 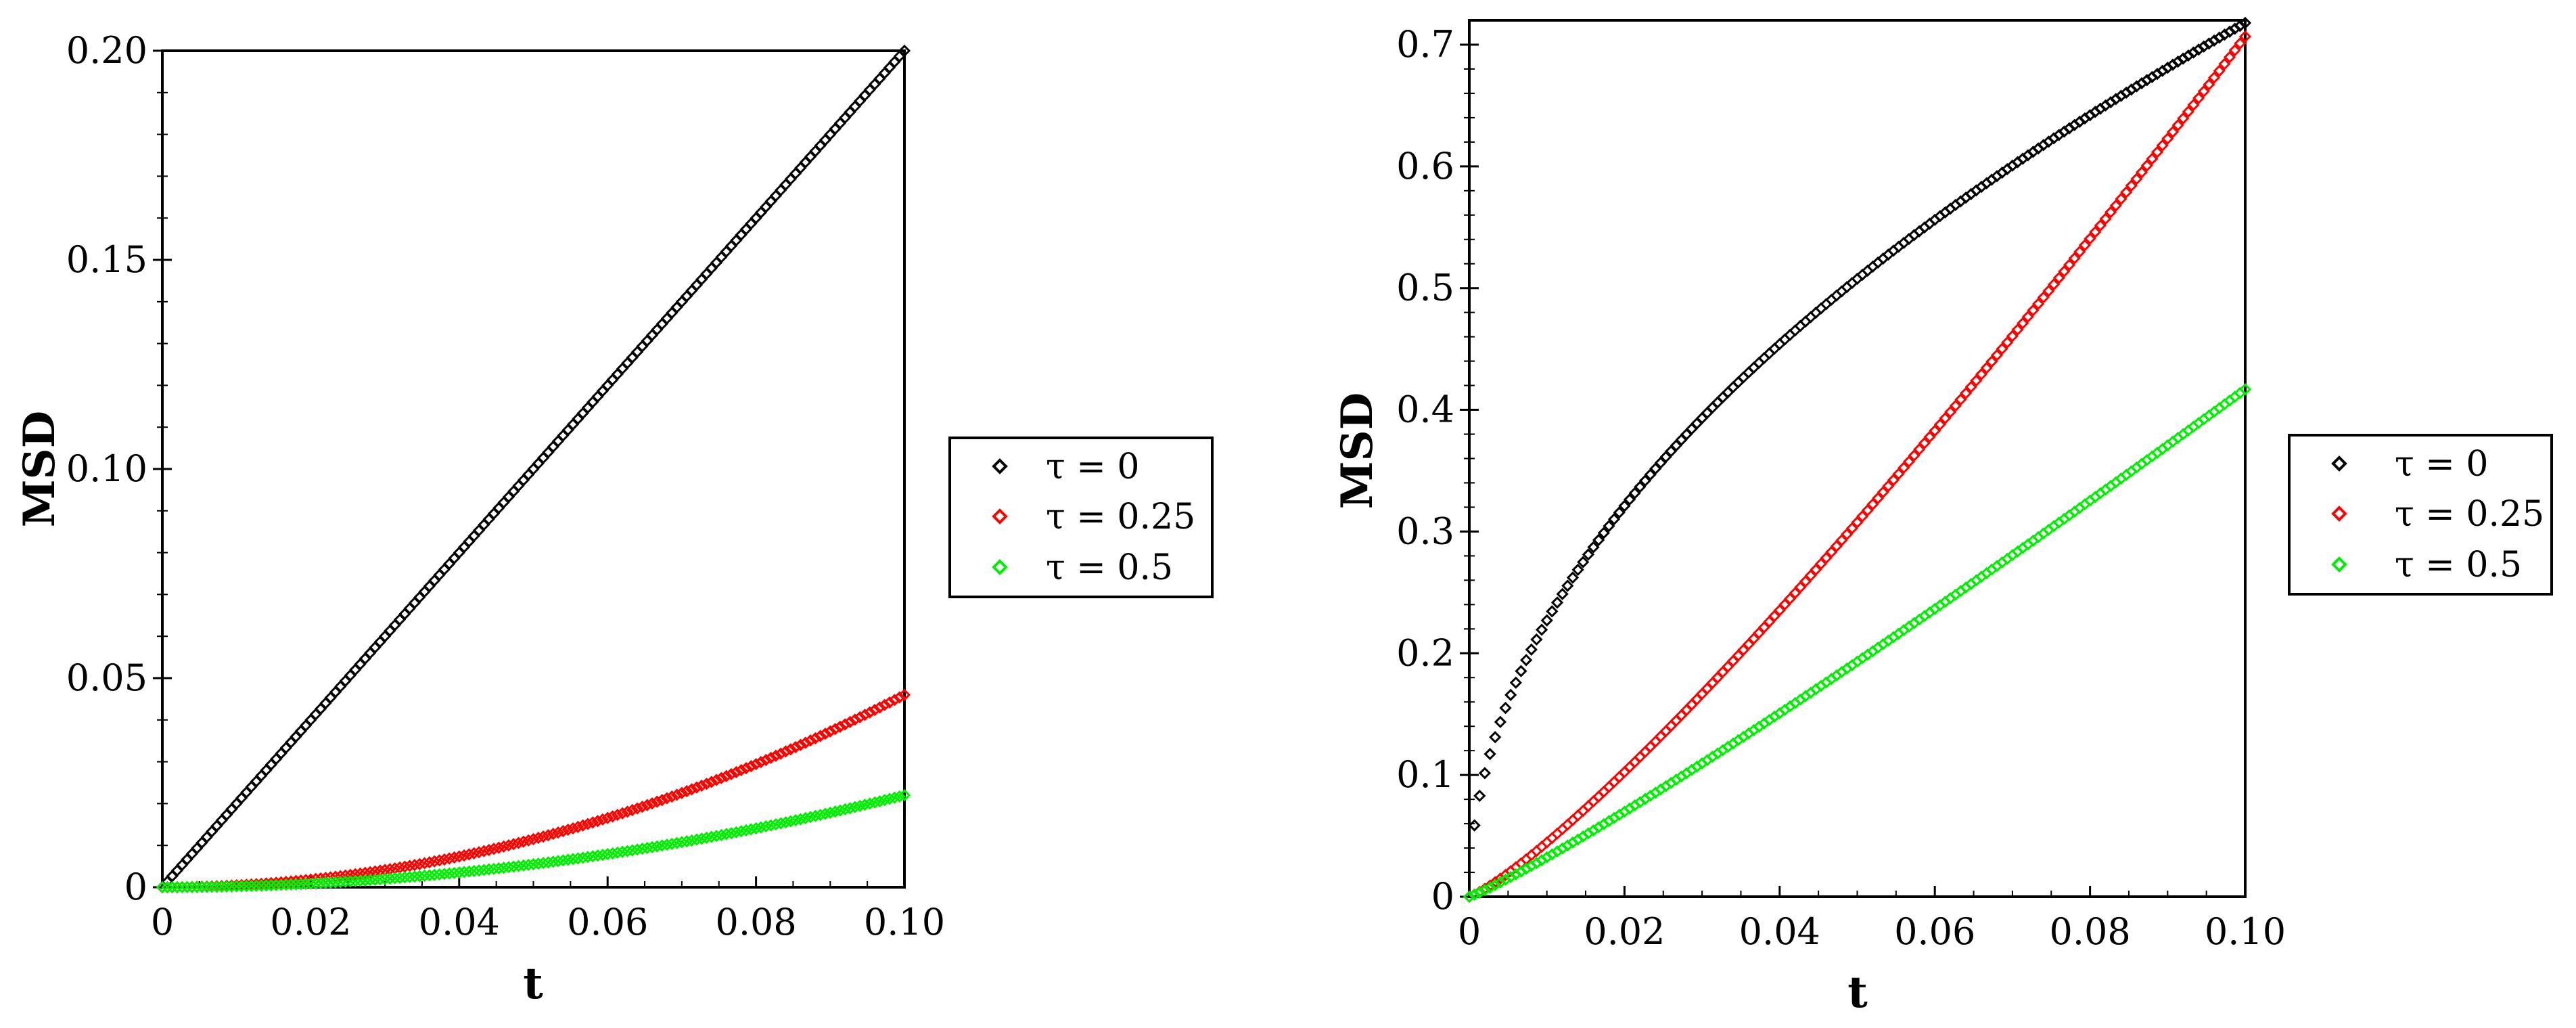 What do you see at coordinates (1082, 567) in the screenshot?
I see `legend-item: τ = 0.5` at bounding box center [1082, 567].